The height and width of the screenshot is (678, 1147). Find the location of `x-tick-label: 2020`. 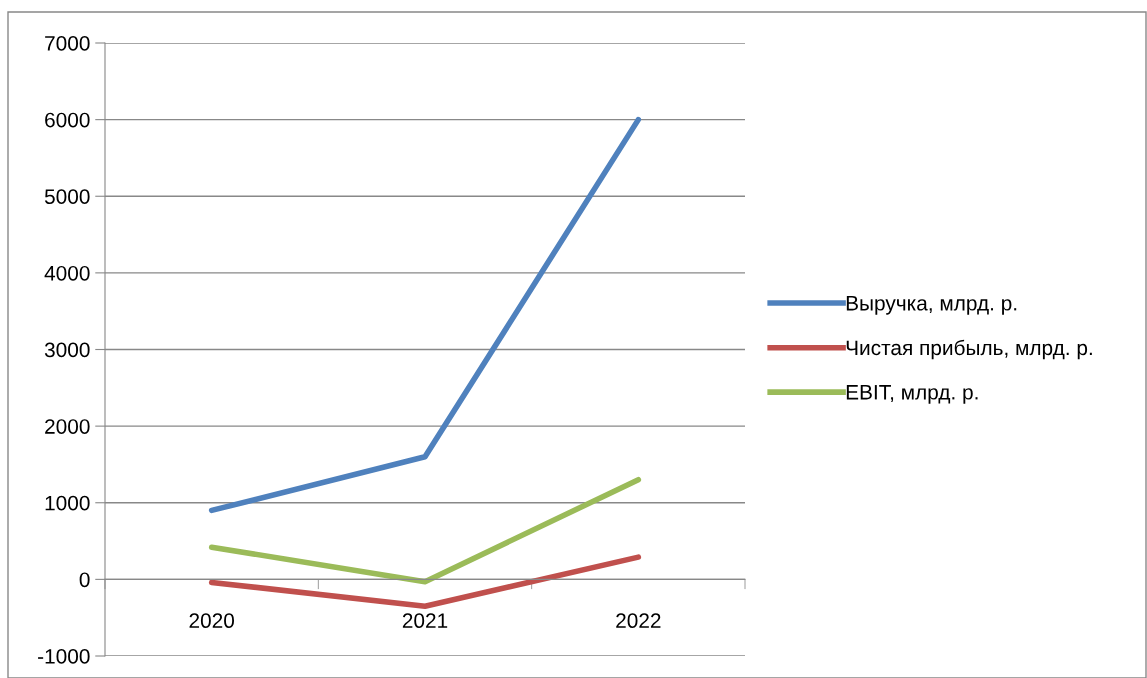

x-tick-label: 2020 is located at coordinates (212, 621).